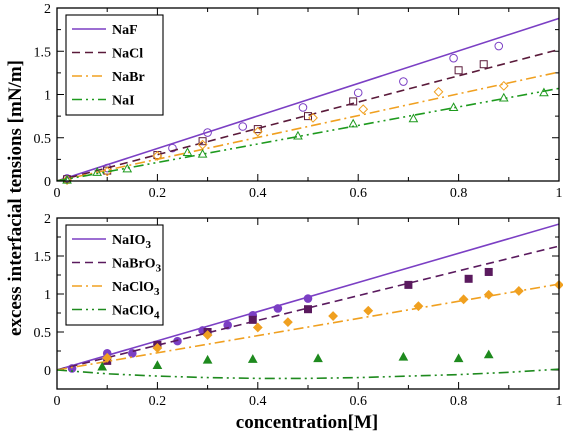 This screenshot has height=441, width=563. I want to click on series-line, so click(308, 373).